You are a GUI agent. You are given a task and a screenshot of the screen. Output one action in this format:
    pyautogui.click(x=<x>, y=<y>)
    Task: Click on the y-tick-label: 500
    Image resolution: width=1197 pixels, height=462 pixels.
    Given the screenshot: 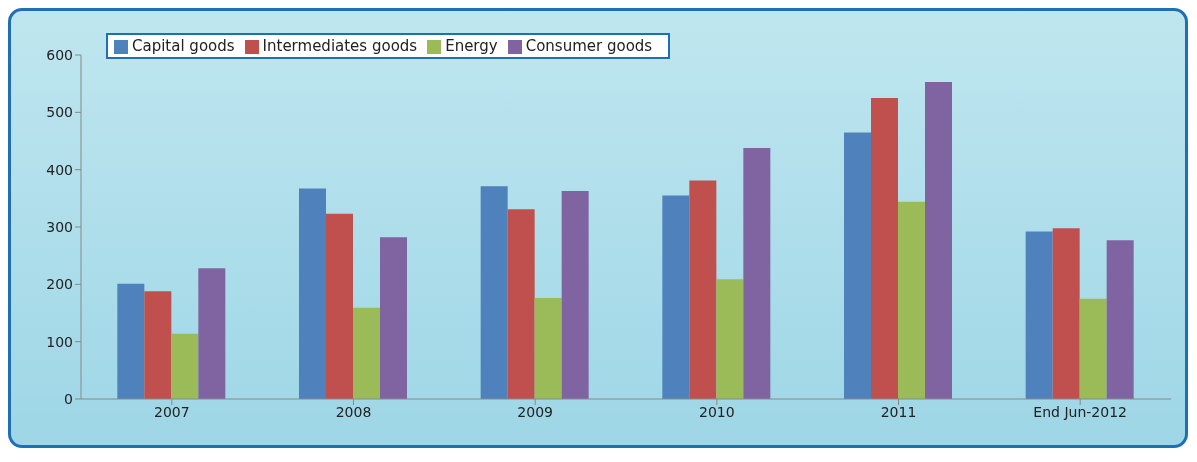 What is the action you would take?
    pyautogui.click(x=59, y=112)
    